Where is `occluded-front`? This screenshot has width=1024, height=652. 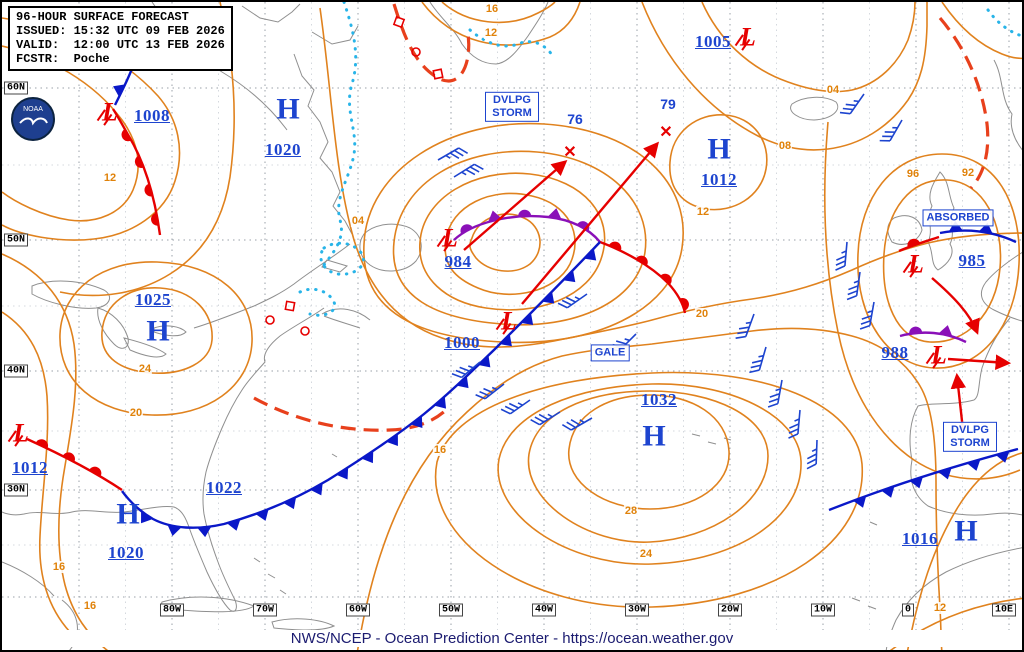 occluded-front is located at coordinates (527, 228).